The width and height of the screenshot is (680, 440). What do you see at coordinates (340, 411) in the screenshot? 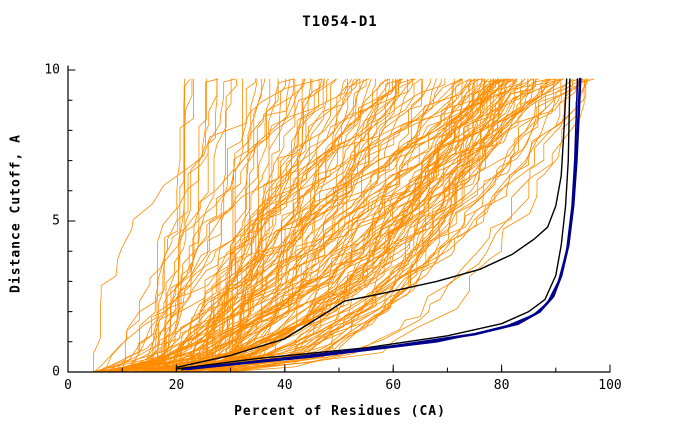
I see `x-axis-label: Percent of Residues (CA)` at bounding box center [340, 411].